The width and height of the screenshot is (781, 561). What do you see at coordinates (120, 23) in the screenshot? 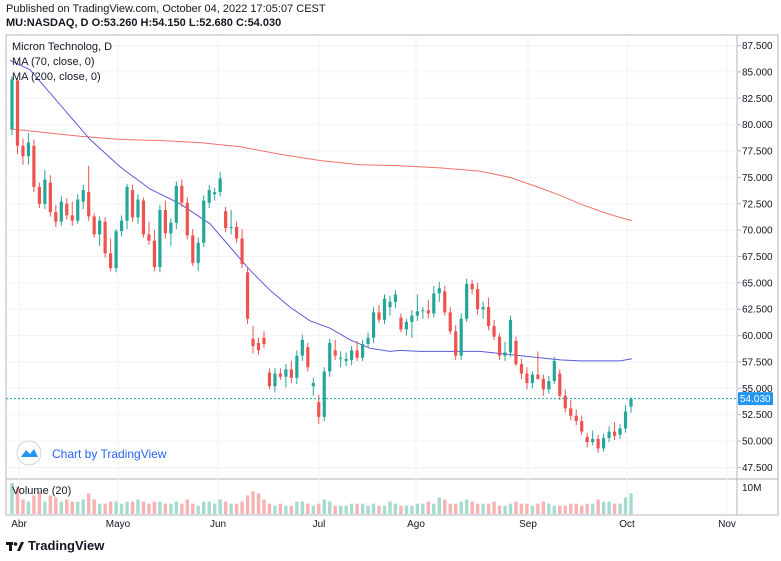
I see `open-value: 53.260` at bounding box center [120, 23].